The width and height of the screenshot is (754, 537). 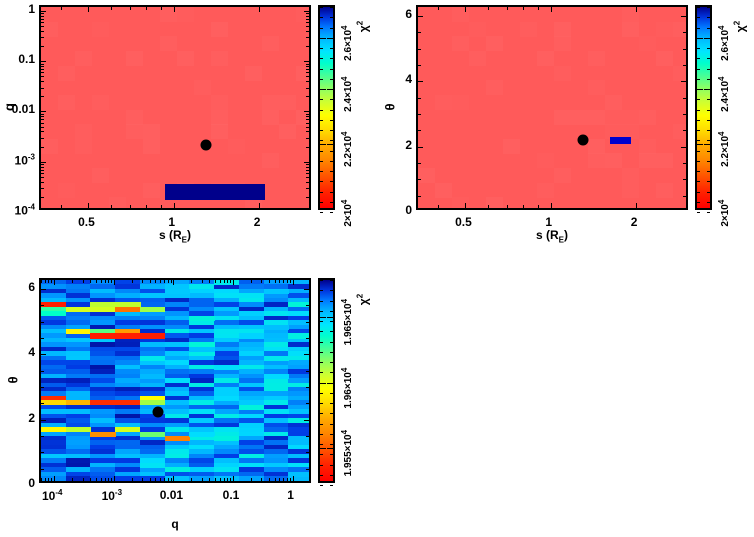 What do you see at coordinates (13, 380) in the screenshot?
I see `y-axis-title: θ` at bounding box center [13, 380].